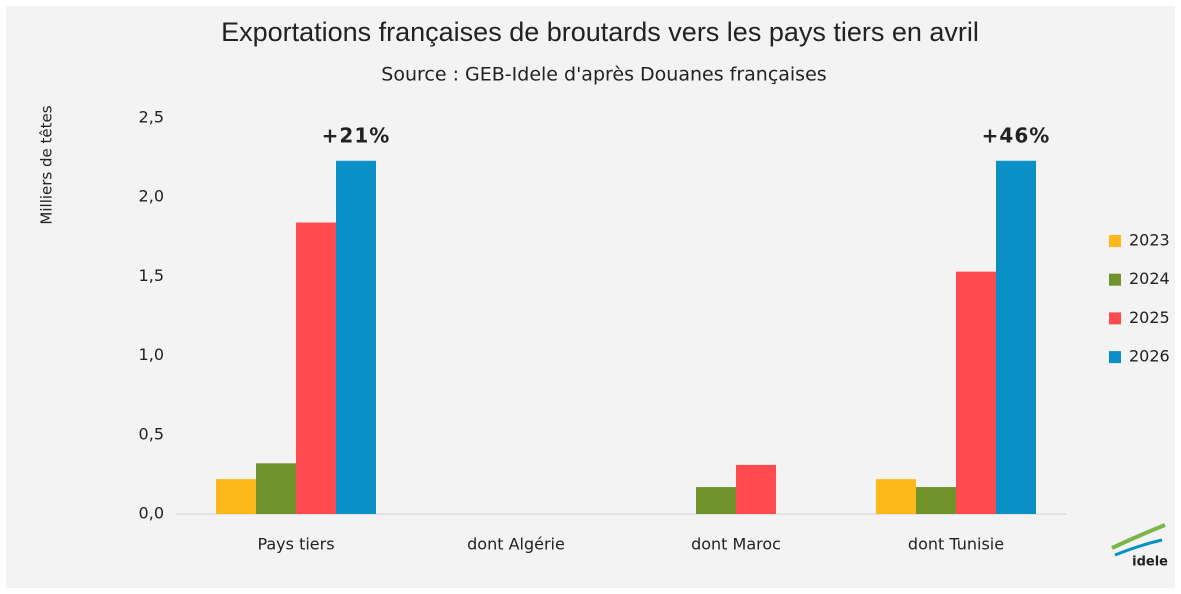  Describe the element at coordinates (1149, 278) in the screenshot. I see `legend-label: 2024` at that location.